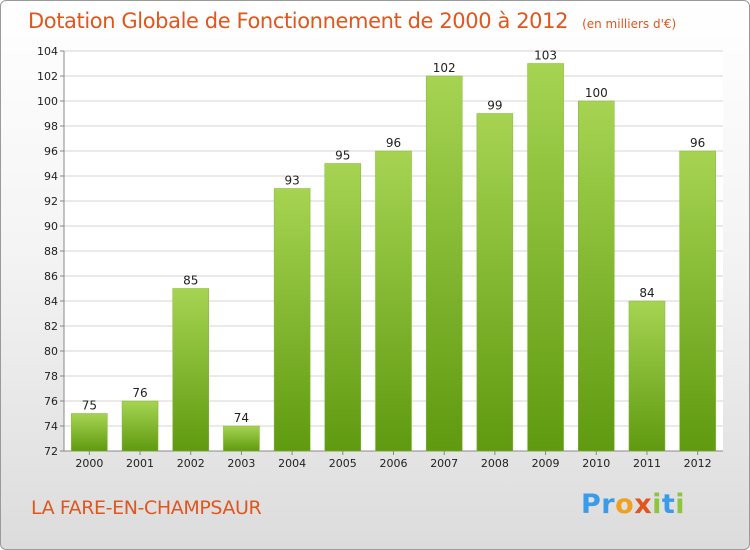 The width and height of the screenshot is (750, 550). I want to click on x-tick-label-2010: 2010, so click(596, 463).